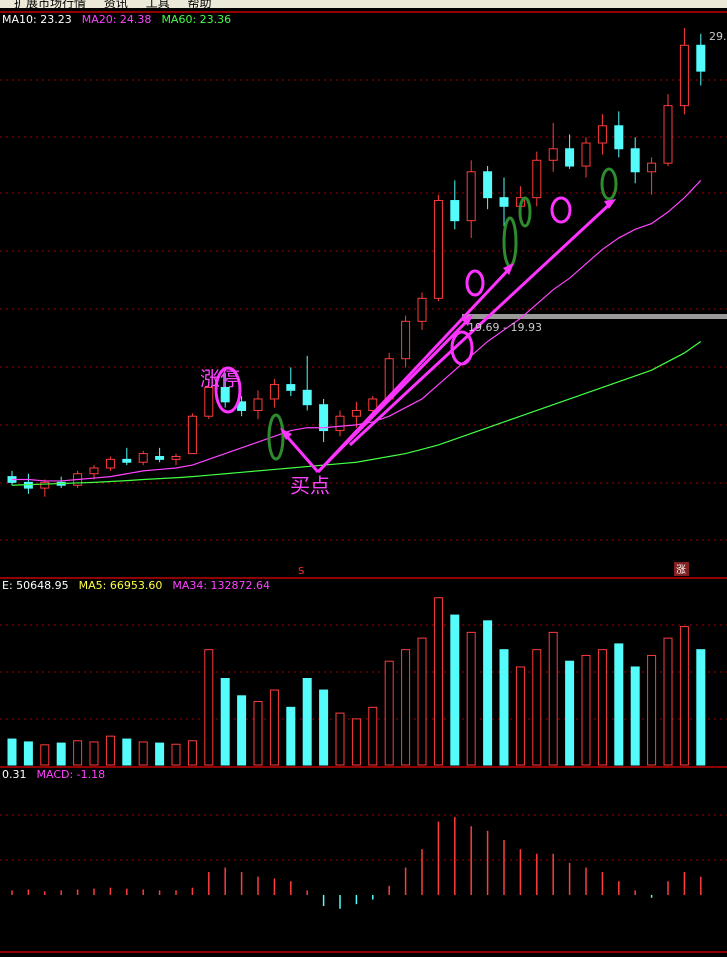 This screenshot has height=957, width=727. I want to click on ma60-line, so click(356, 413).